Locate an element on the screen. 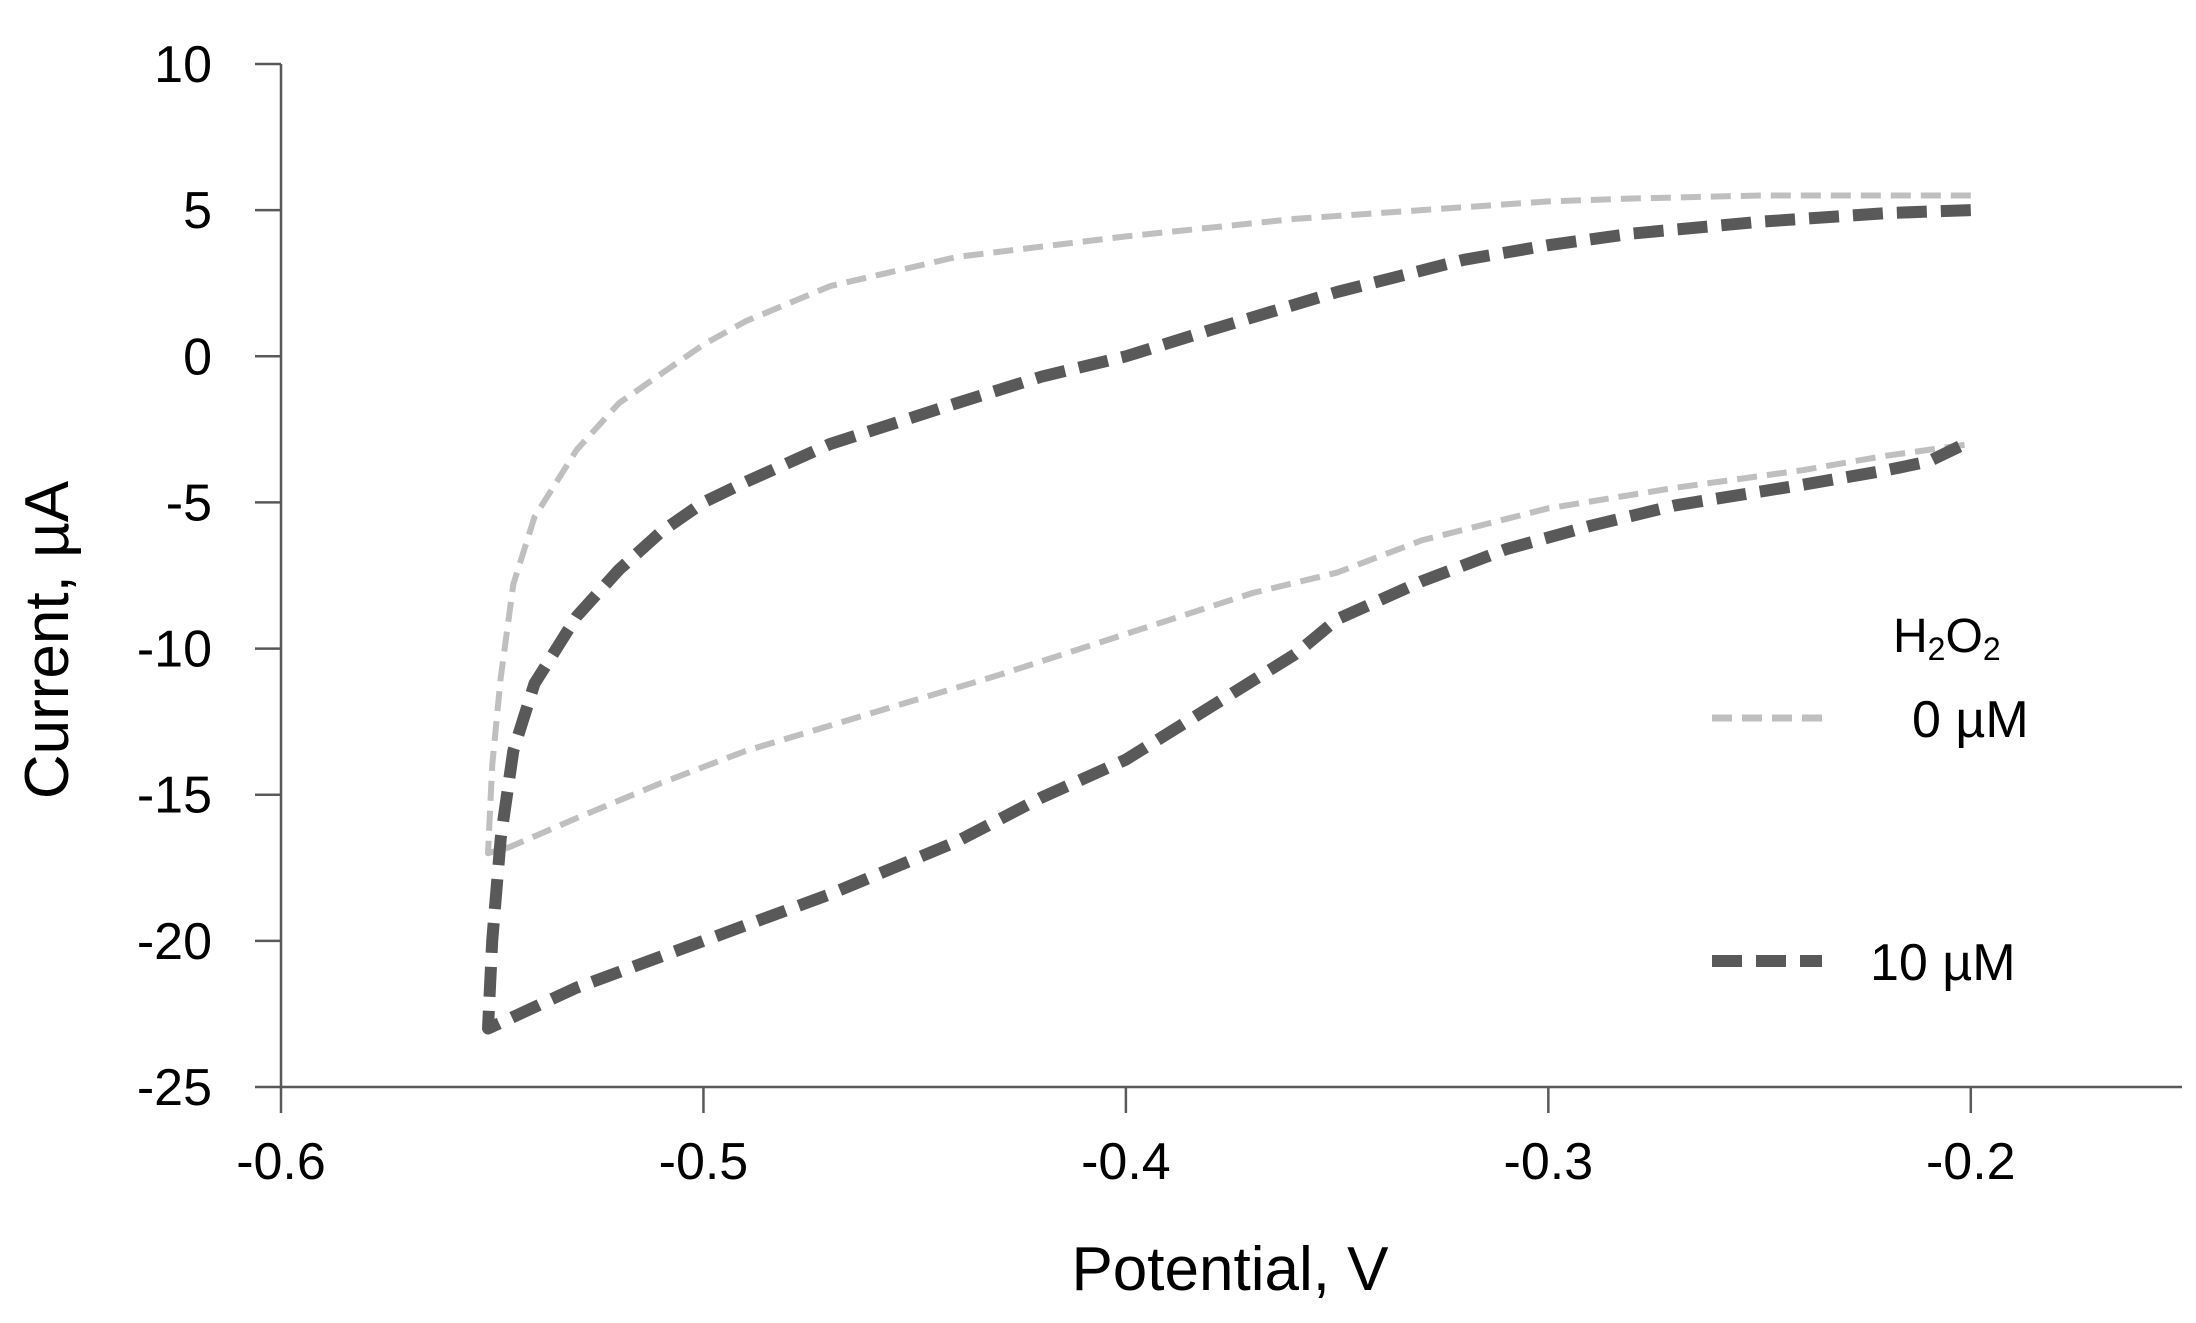 Image resolution: width=2196 pixels, height=1323 pixels. legend: H2O2 0 µM 10 µM is located at coordinates (1870, 801).